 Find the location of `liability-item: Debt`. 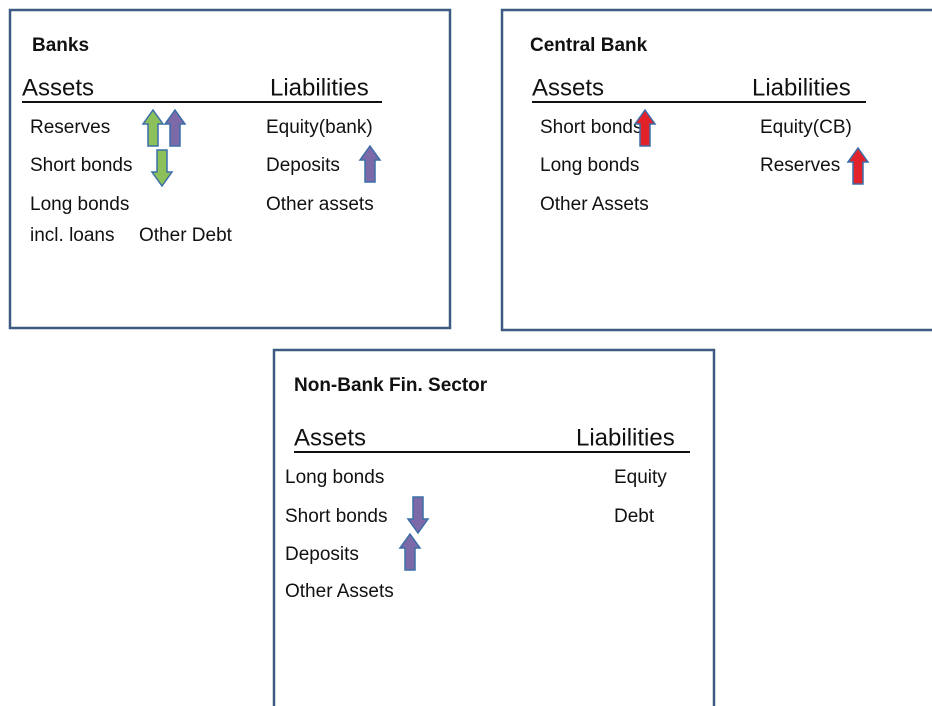

liability-item: Debt is located at coordinates (634, 516).